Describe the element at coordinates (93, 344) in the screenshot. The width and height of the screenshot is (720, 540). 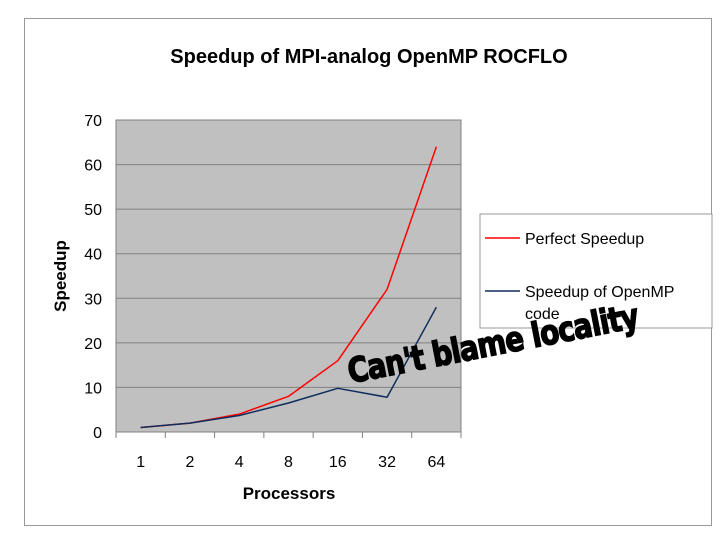
I see `y-tick-label-20: 20` at that location.